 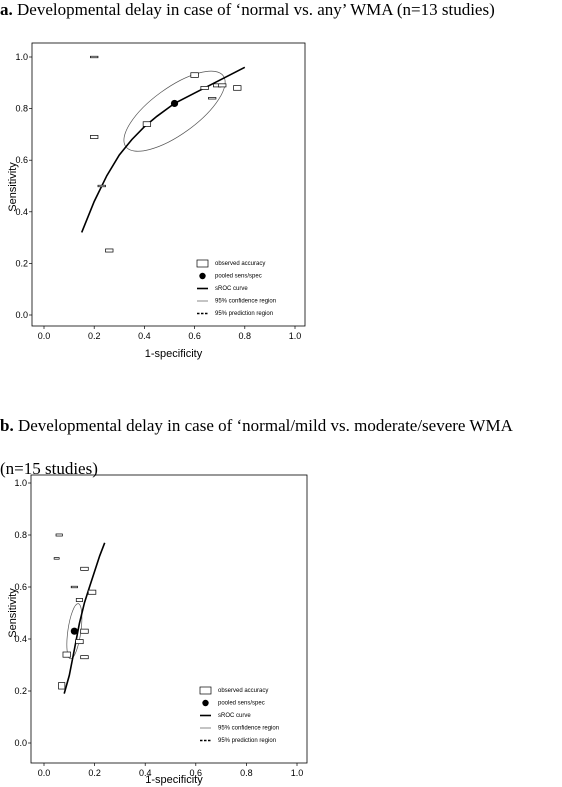 I want to click on caption-a-letter: a., so click(x=6, y=9).